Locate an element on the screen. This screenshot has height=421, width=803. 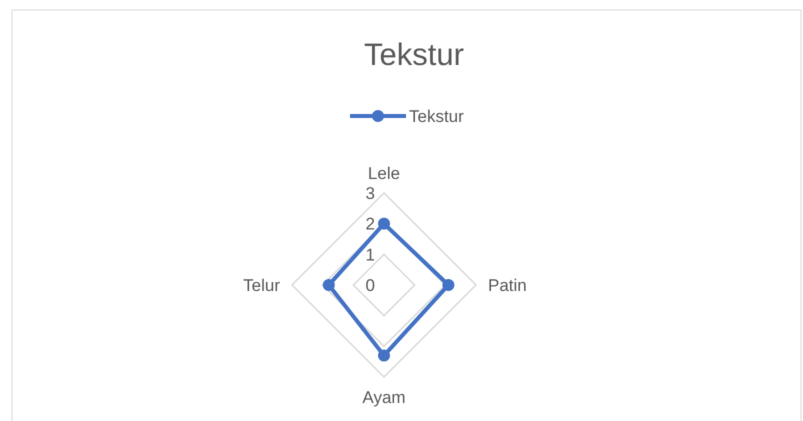
y-tick-label: 1 is located at coordinates (370, 254).